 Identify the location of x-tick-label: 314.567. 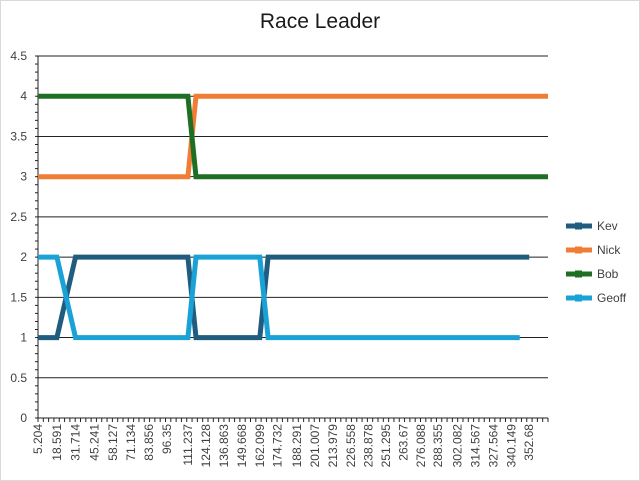
(475, 446).